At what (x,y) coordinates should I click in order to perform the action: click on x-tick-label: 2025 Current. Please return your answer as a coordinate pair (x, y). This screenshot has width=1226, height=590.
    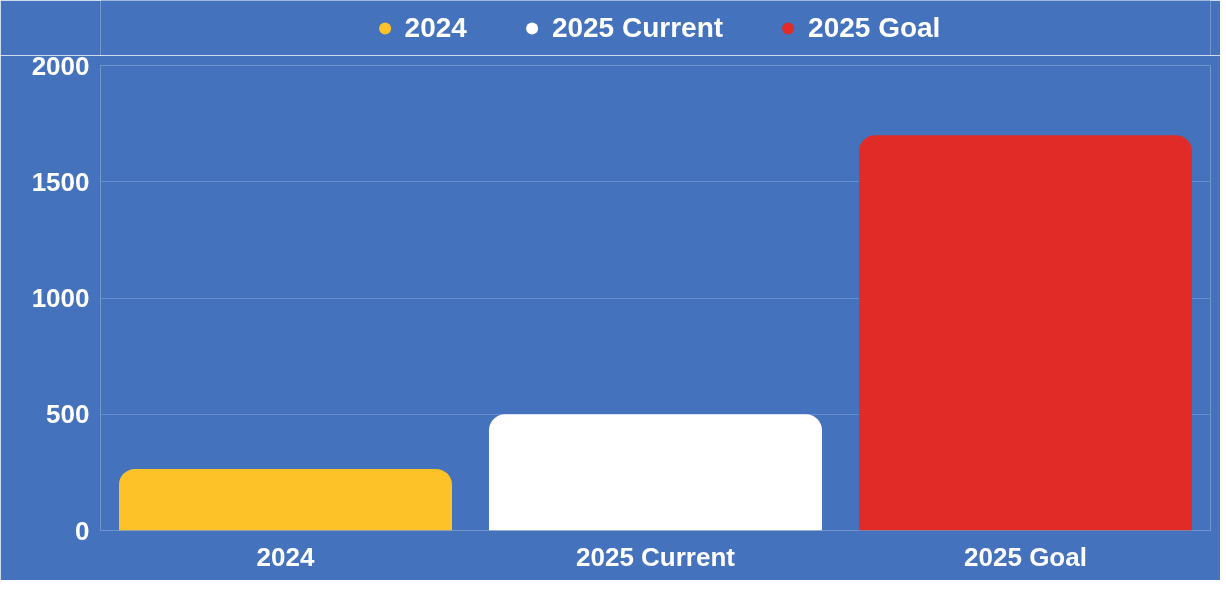
    Looking at the image, I should click on (656, 556).